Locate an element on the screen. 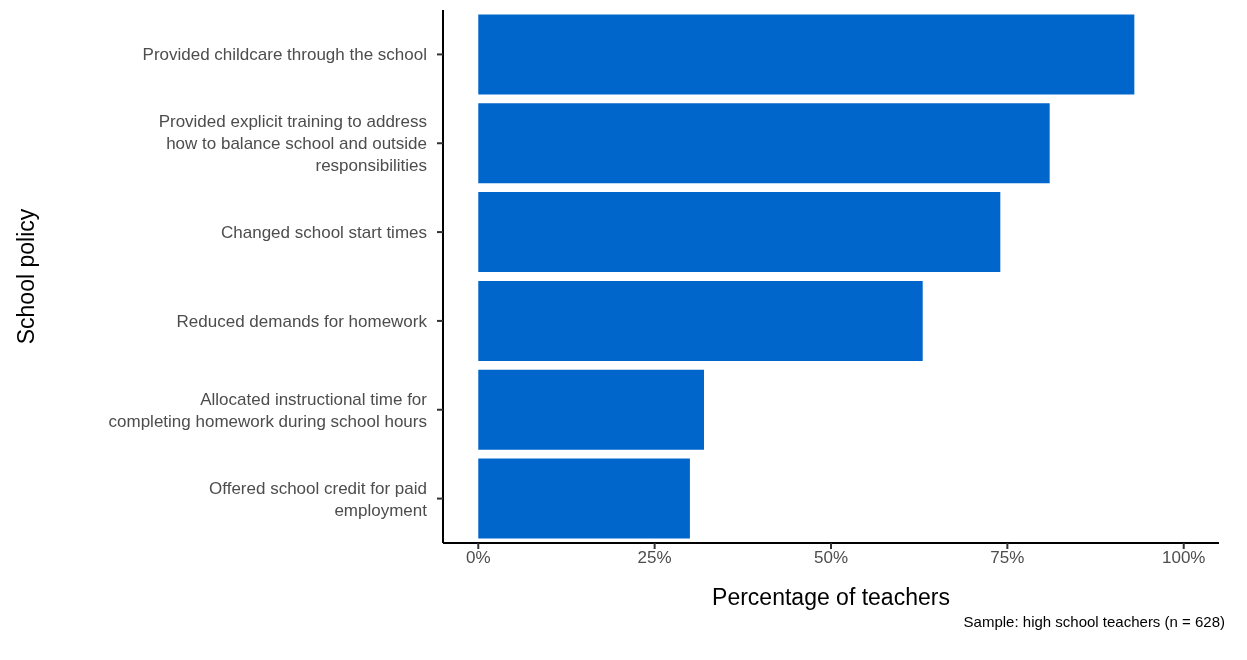 The image size is (1247, 660). x-tick-label: 50% is located at coordinates (831, 558).